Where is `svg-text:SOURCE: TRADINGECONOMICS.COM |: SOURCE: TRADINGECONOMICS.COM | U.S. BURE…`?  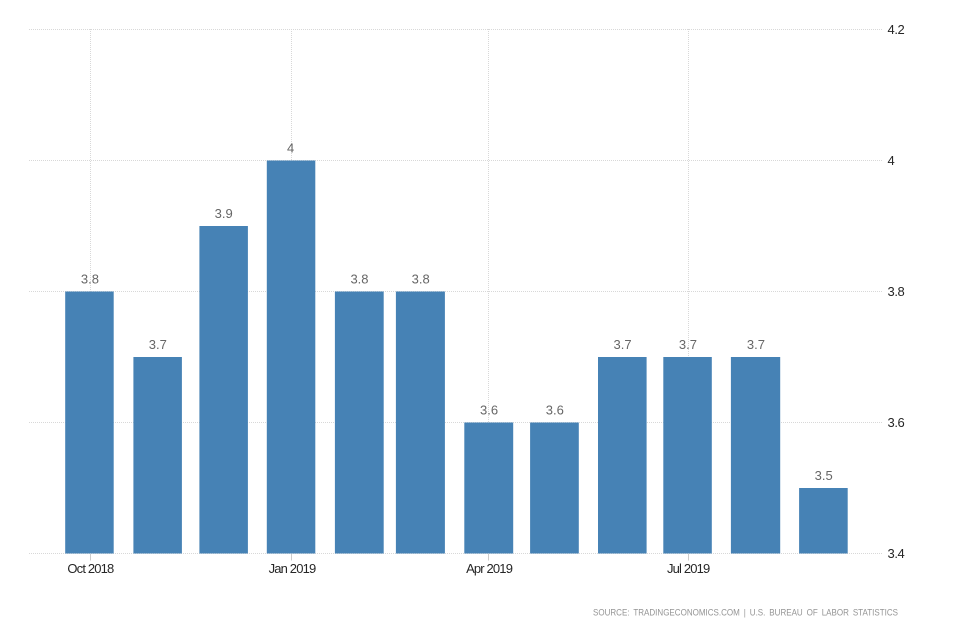 svg-text:SOURCE: TRADINGECONOMICS.COM |: SOURCE: TRADINGECONOMICS.COM | U.S. BURE… is located at coordinates (745, 613).